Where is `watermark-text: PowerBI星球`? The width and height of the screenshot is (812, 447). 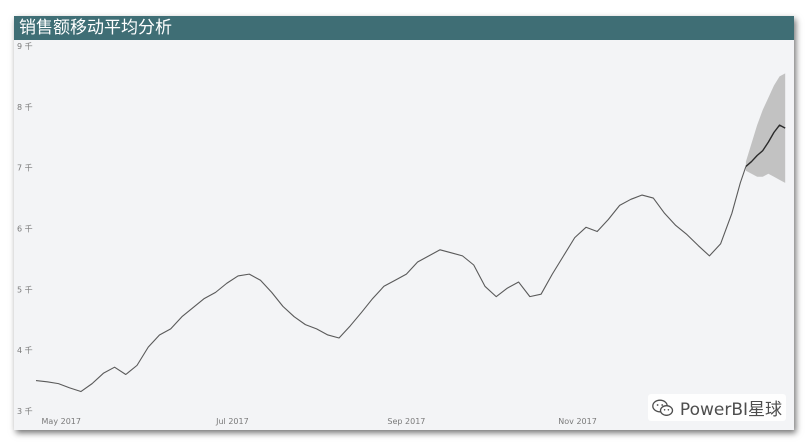 watermark-text: PowerBI星球 is located at coordinates (730, 410).